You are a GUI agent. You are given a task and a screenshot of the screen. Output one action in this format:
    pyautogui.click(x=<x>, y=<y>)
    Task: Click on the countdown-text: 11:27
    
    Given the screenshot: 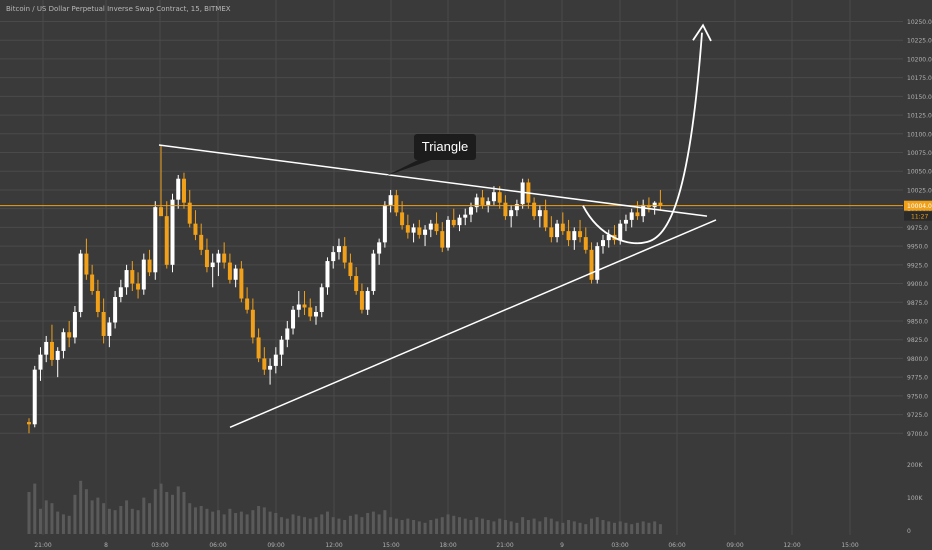 What is the action you would take?
    pyautogui.click(x=919, y=217)
    